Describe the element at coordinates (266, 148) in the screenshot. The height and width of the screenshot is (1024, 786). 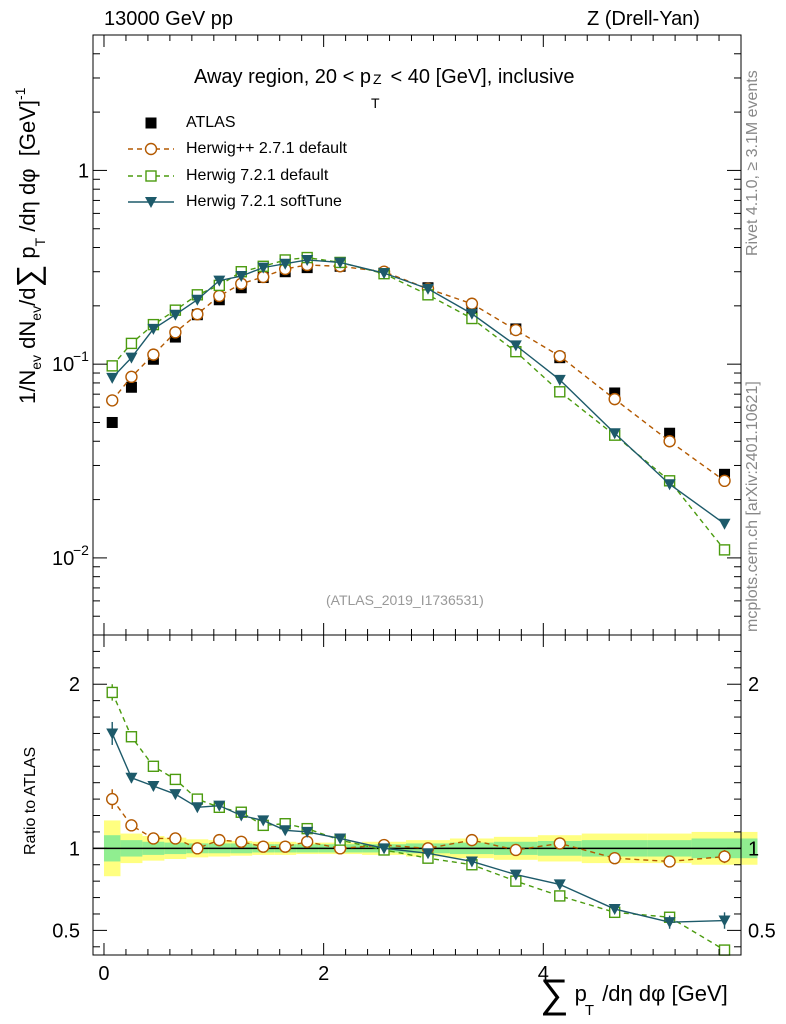
I see `legend-label-herwigpp: Herwig++ 2.7.1 default` at that location.